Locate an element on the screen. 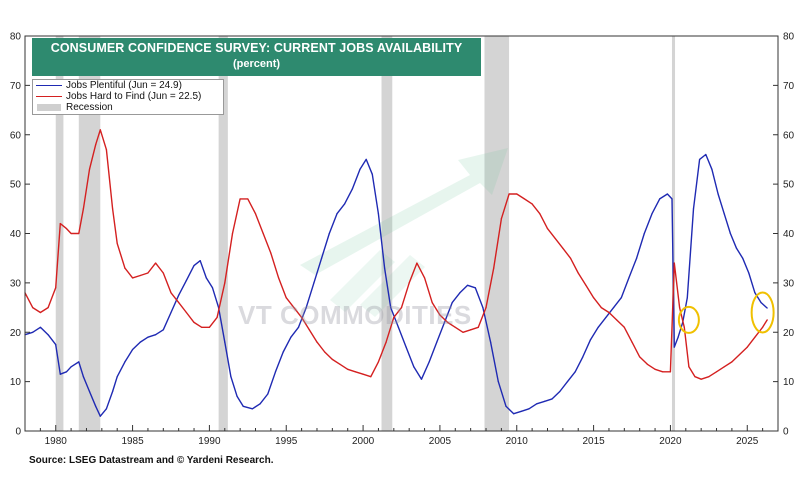  y-tick-label-right-80: 80 is located at coordinates (789, 37).